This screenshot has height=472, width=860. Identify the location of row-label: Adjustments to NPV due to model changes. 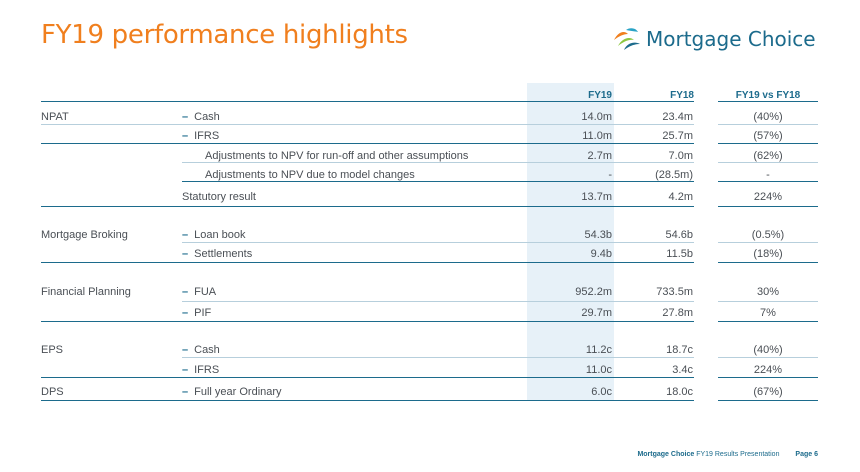
(310, 175).